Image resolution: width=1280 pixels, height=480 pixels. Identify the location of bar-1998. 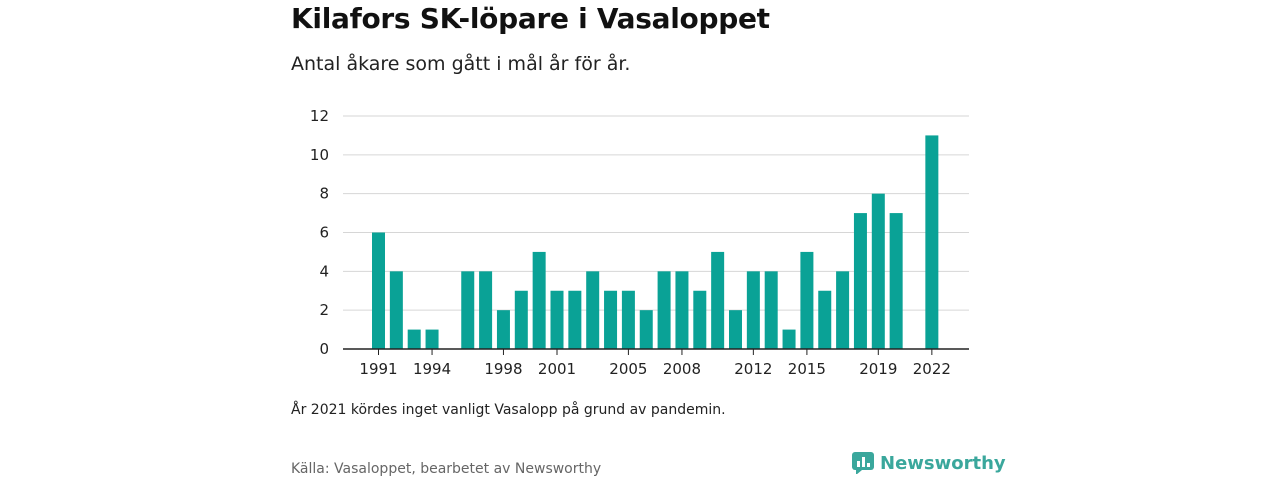
(503, 329).